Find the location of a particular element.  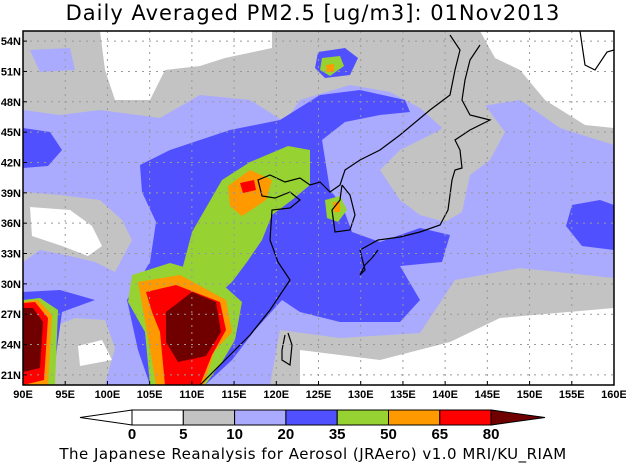

level-50-65-north is located at coordinates (250, 193).